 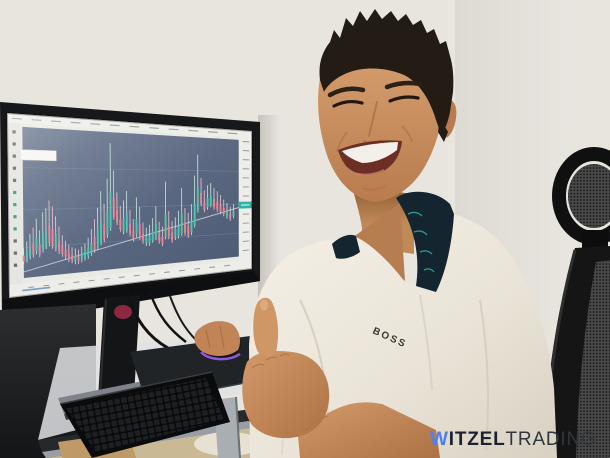 I want to click on polo-collar-left, so click(x=346, y=246).